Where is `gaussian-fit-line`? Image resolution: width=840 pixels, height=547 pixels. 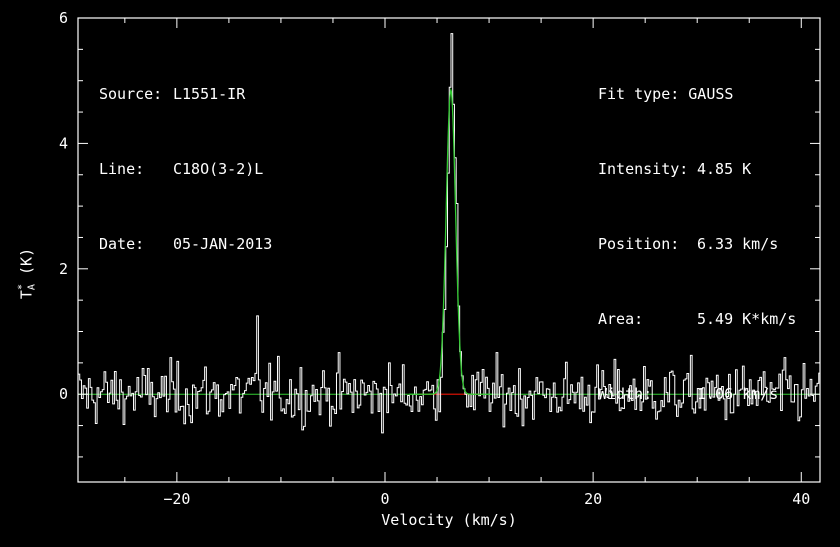 gaussian-fit-line is located at coordinates (450, 241).